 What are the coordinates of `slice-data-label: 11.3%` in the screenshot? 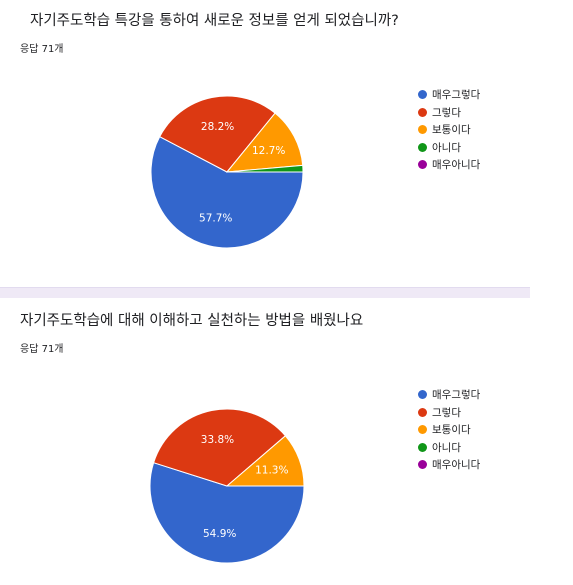 It's located at (271, 470).